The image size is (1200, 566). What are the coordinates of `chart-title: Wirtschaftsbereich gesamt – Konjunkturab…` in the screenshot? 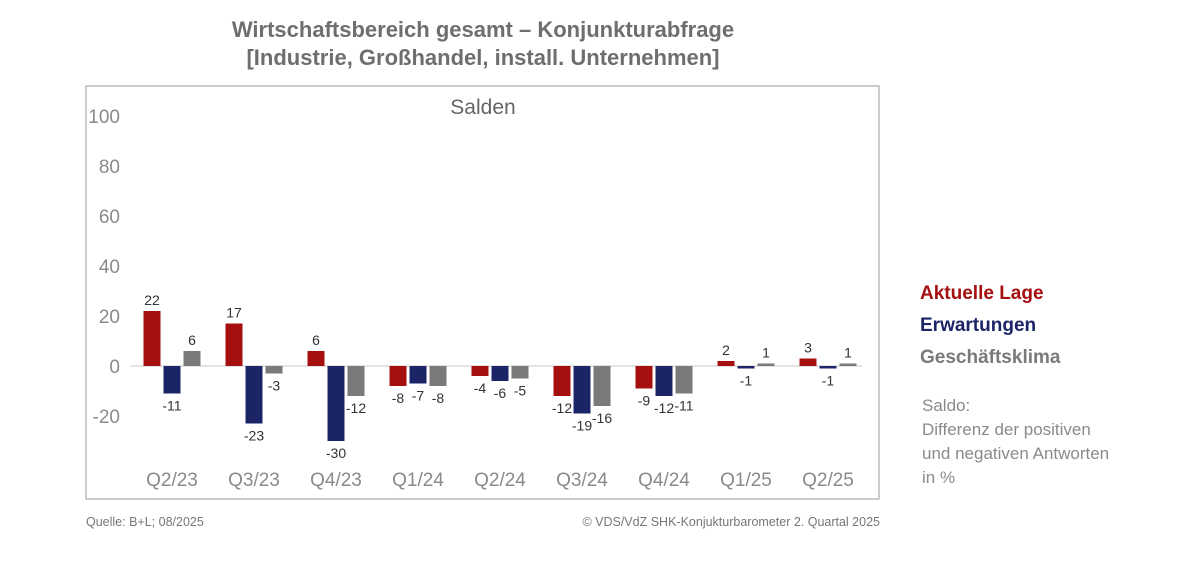 It's located at (483, 44).